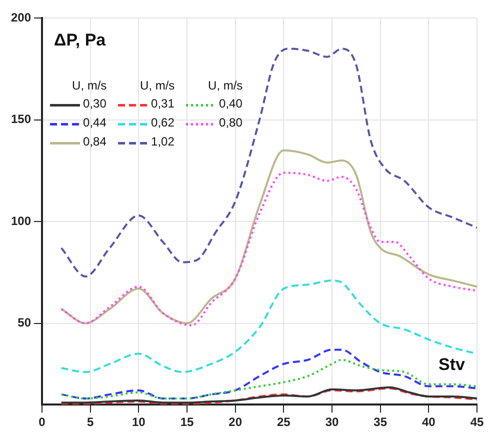 This screenshot has height=441, width=497. What do you see at coordinates (283, 422) in the screenshot?
I see `x-tick-label: 25` at bounding box center [283, 422].